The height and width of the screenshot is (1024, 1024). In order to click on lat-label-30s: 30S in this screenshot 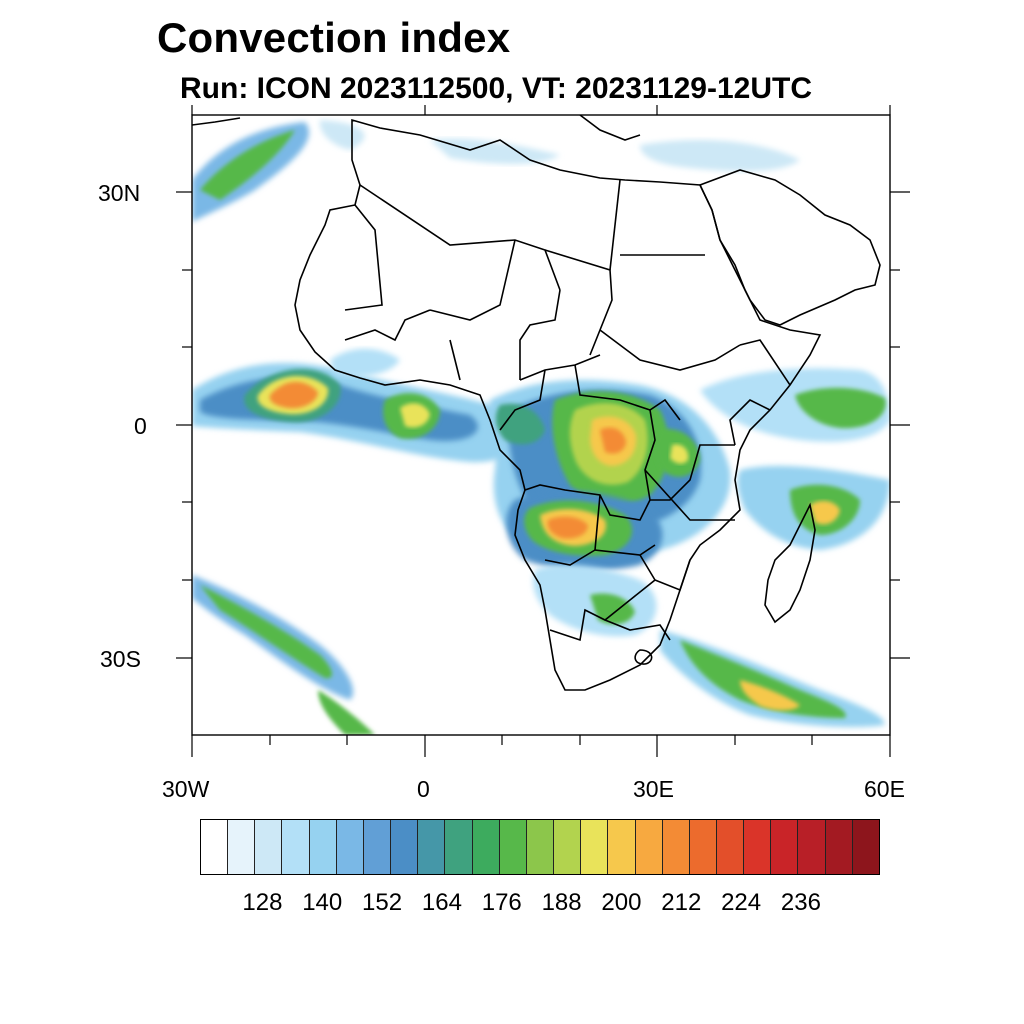, I will do `click(120, 659)`.